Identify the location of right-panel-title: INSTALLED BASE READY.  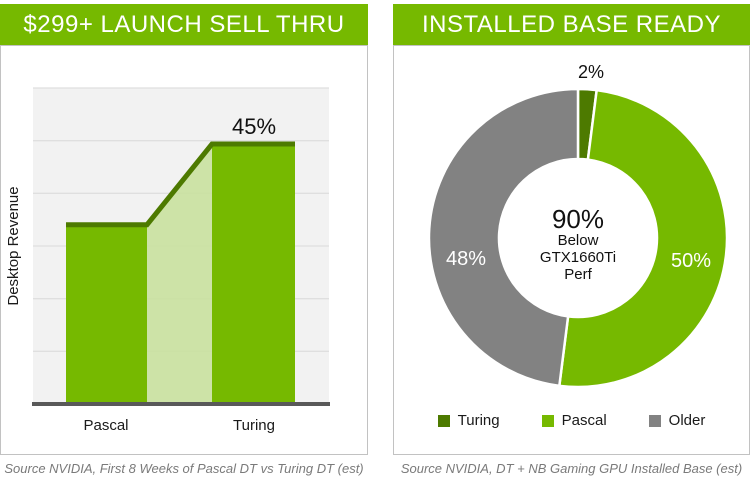
(571, 24).